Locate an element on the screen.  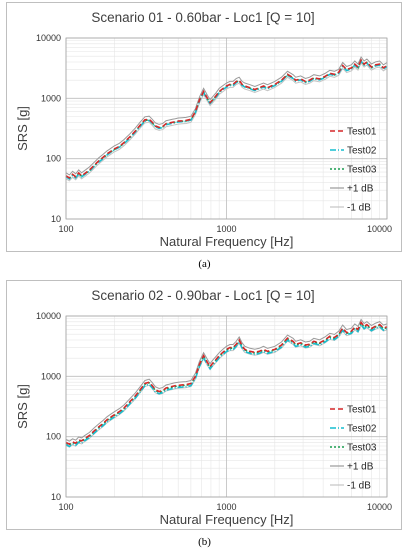
caption-a: (a) is located at coordinates (204, 264).